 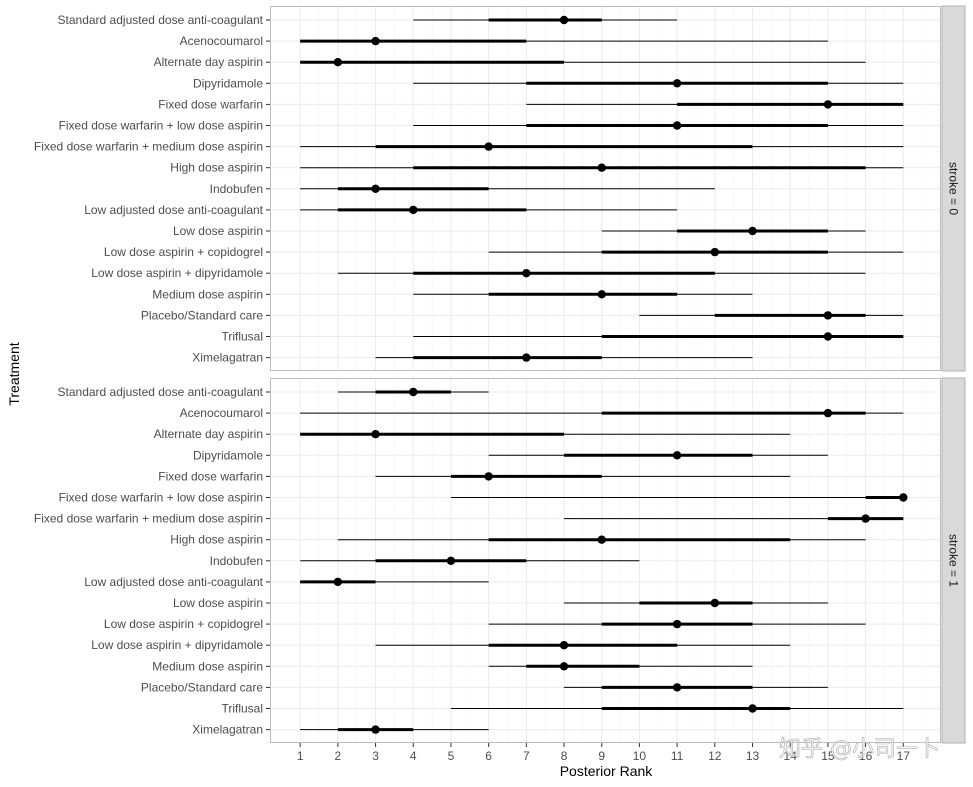 I want to click on x-axis-title: Posterior Rank, so click(x=607, y=771).